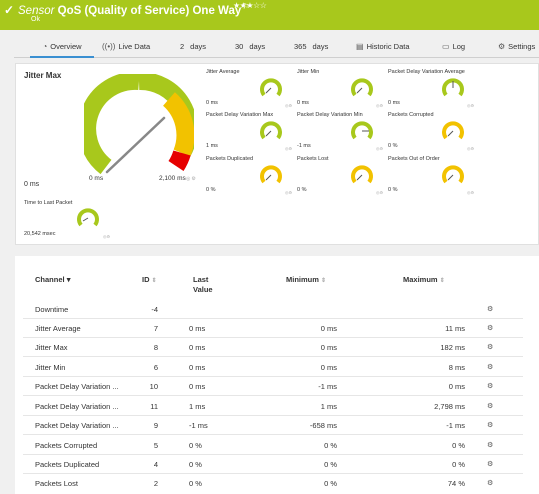 This screenshot has width=539, height=494. What do you see at coordinates (383, 46) in the screenshot?
I see `tab-historic-data: ▤ Historic Data` at bounding box center [383, 46].